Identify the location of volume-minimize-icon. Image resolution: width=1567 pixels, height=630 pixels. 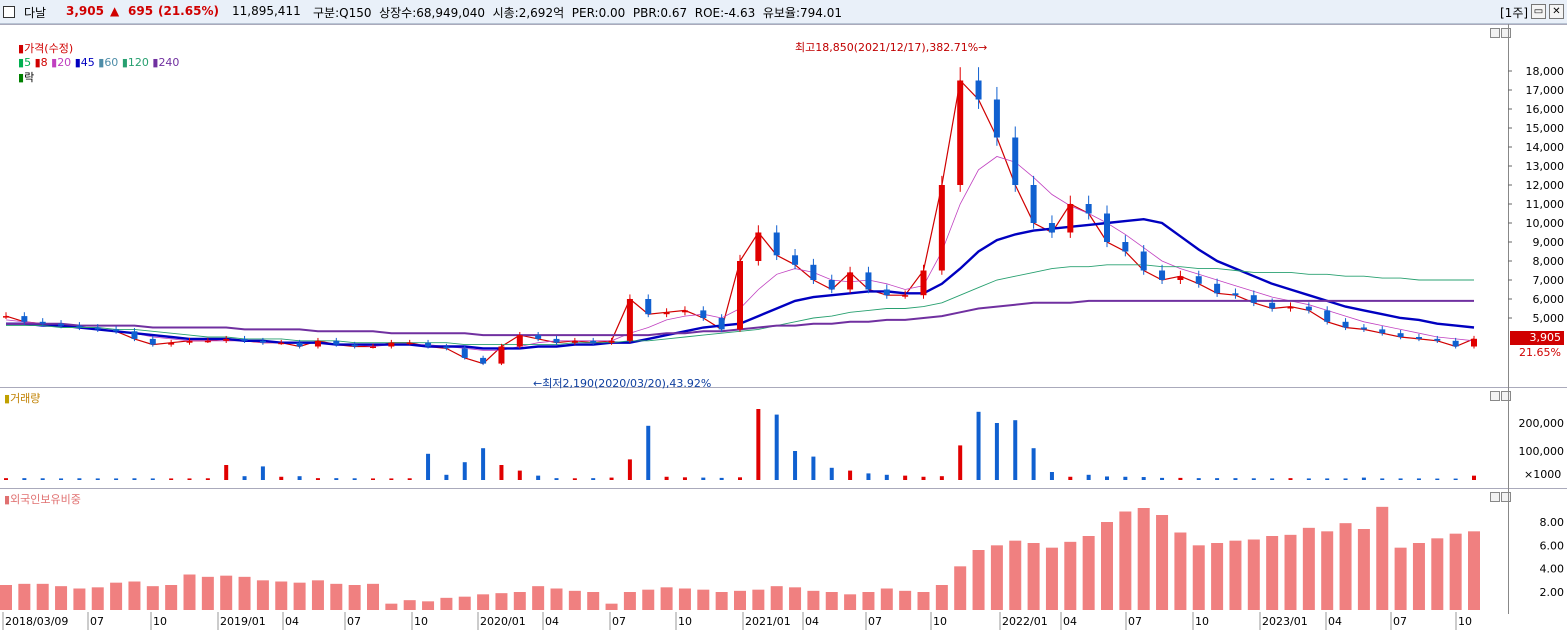
(1495, 396).